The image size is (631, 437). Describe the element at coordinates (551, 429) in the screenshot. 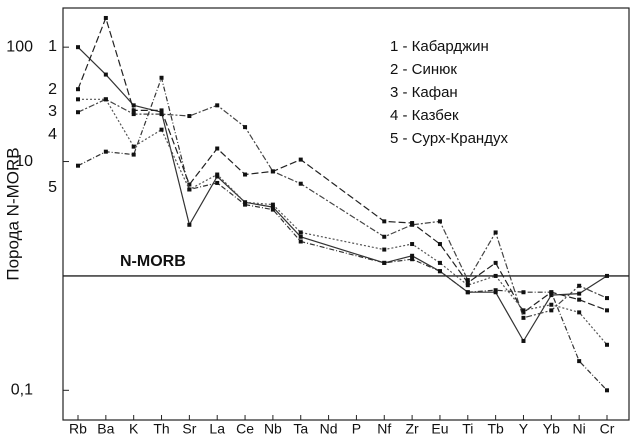

I see `x-tick-label: Yb` at that location.